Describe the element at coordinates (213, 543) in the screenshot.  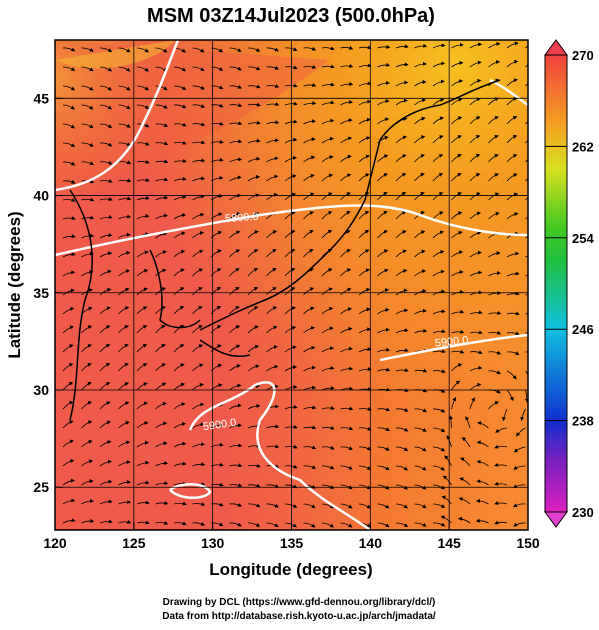
I see `x-tick-label: 130` at that location.